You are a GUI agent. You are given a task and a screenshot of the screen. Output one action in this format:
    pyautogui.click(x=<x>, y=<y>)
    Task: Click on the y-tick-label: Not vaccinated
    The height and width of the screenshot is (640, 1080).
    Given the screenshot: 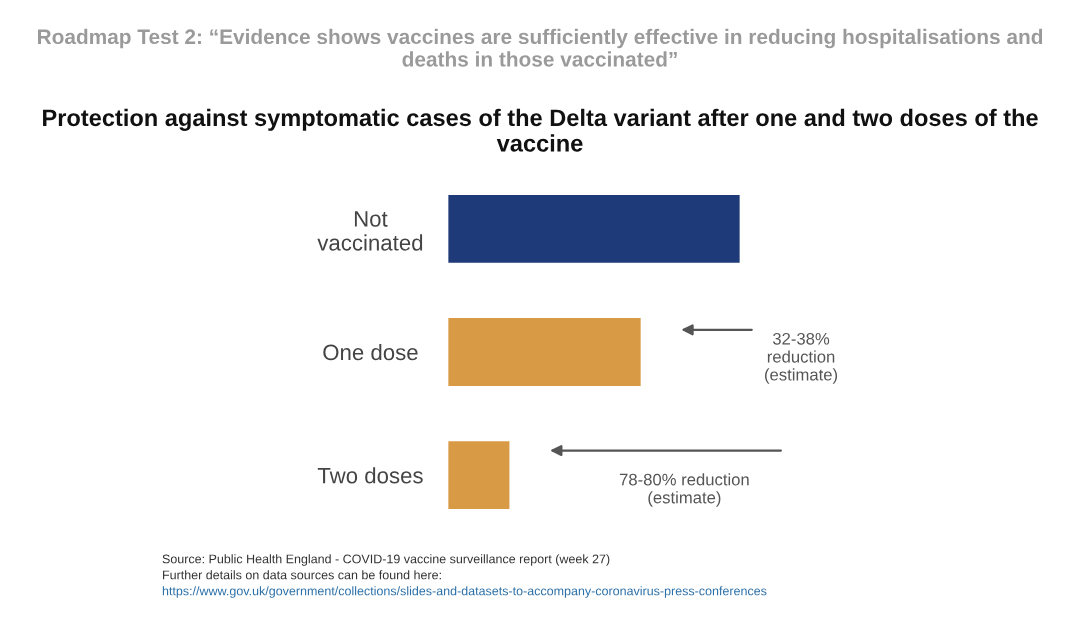 What is the action you would take?
    pyautogui.click(x=370, y=231)
    